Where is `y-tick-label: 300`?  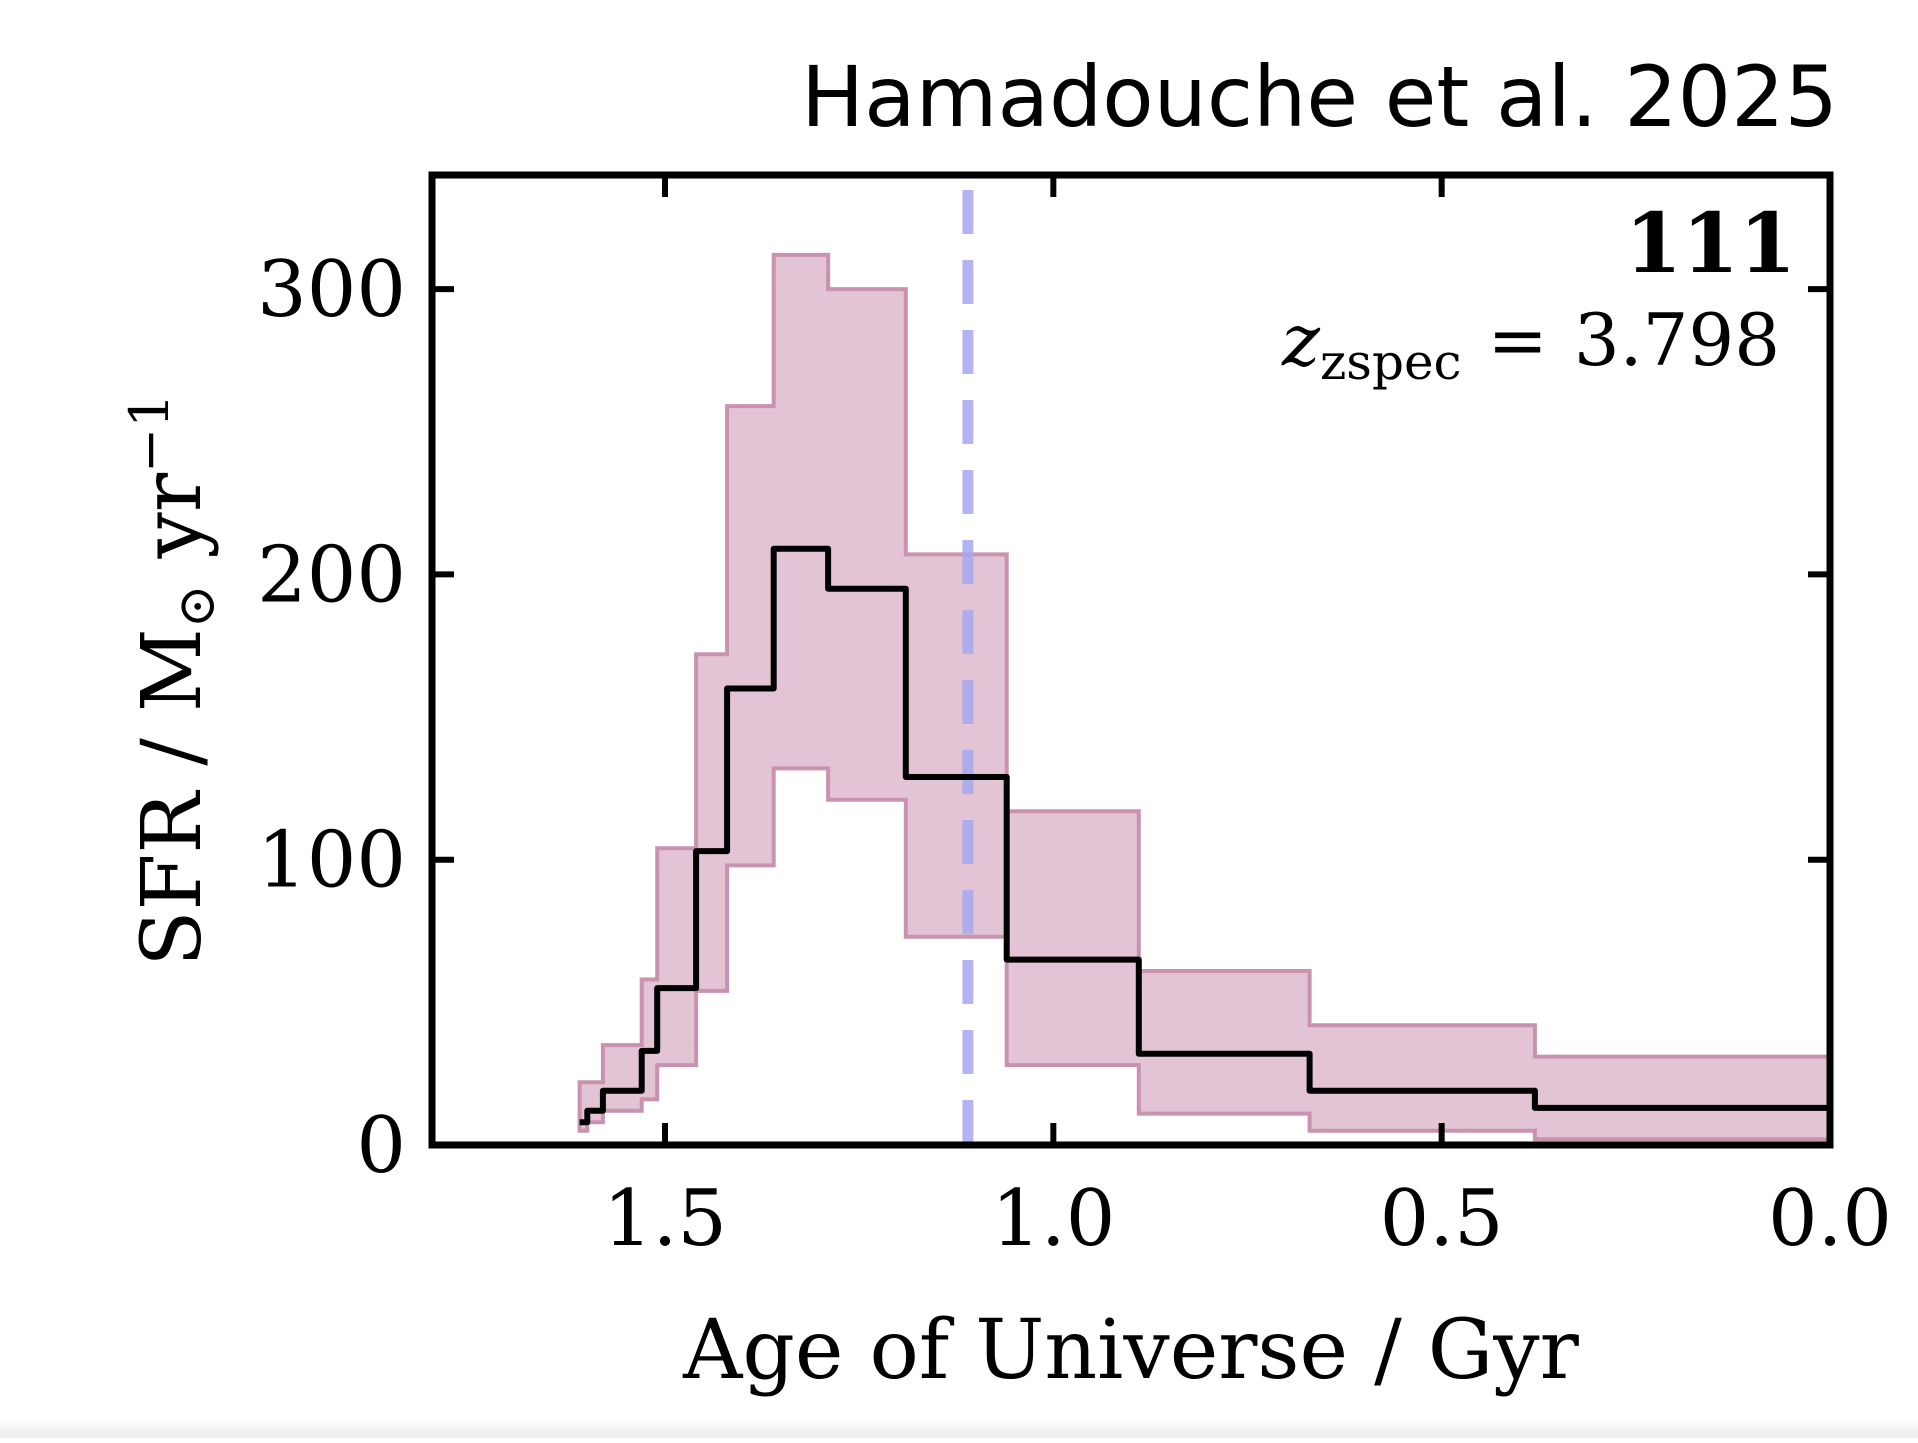 y-tick-label: 300 is located at coordinates (331, 290).